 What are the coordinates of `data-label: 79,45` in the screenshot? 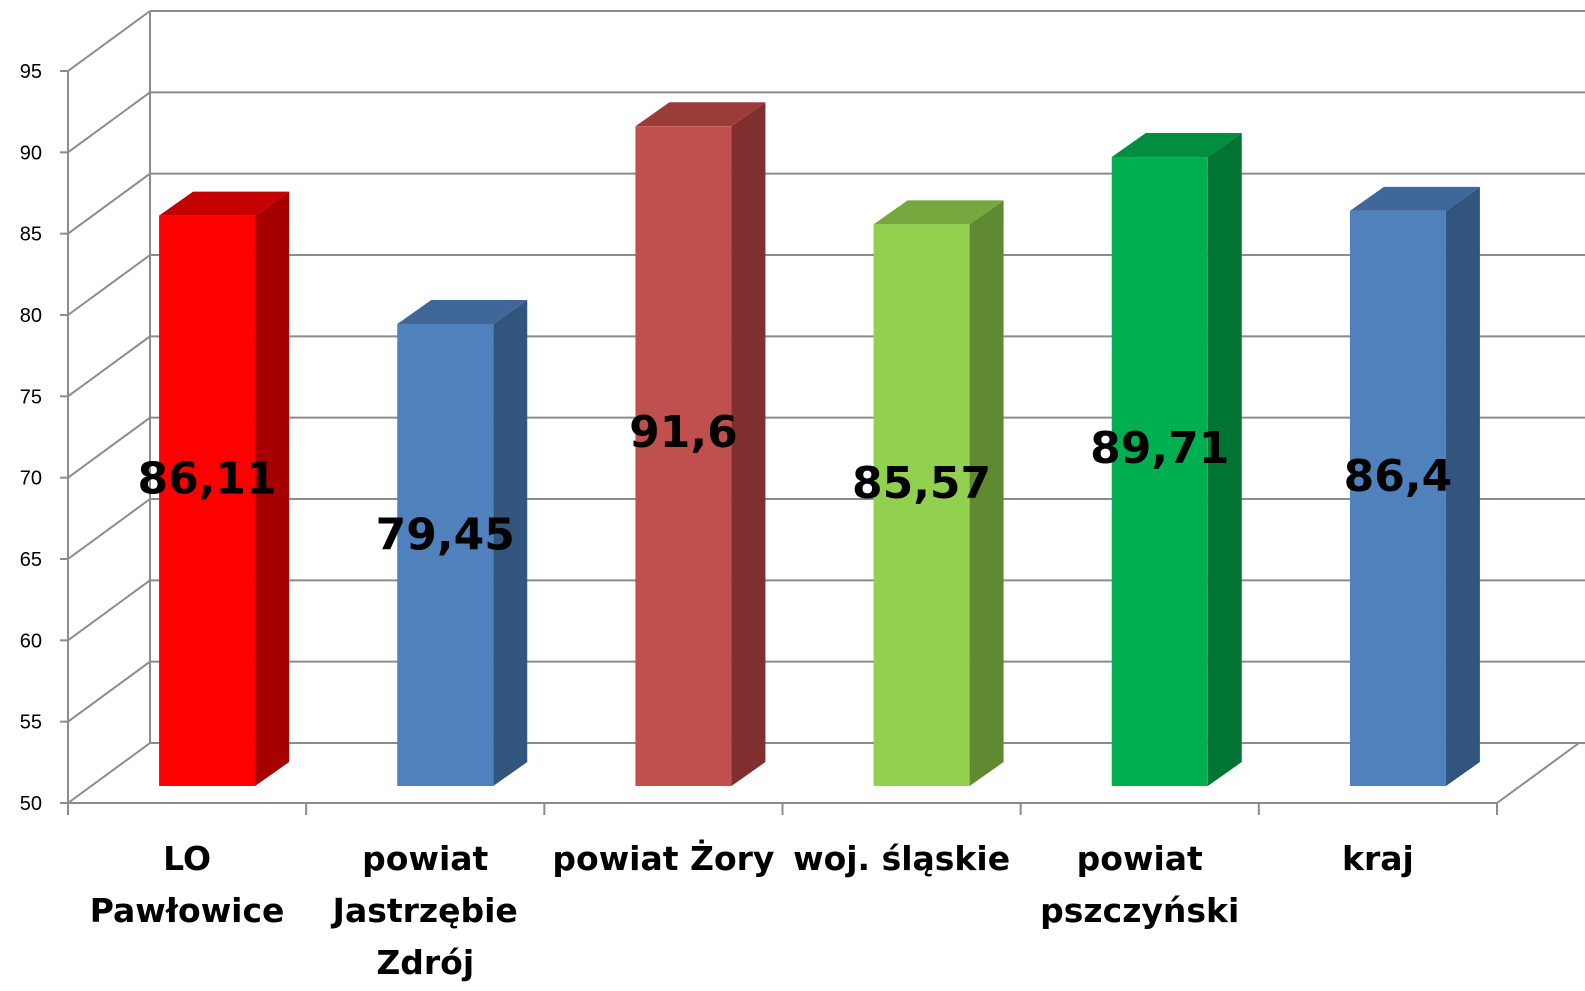 It's located at (445, 535).